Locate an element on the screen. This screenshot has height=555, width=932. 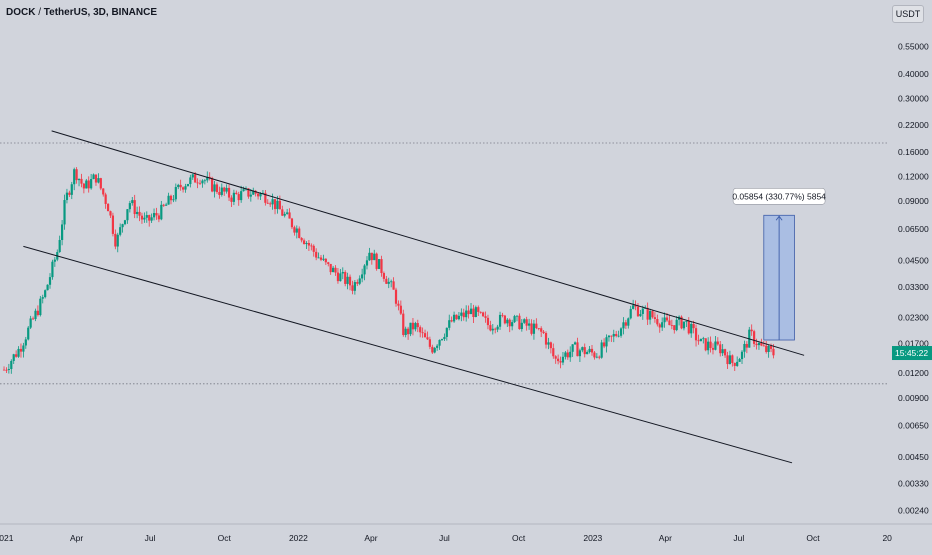
y-tick-label: 0.12000 is located at coordinates (913, 177).